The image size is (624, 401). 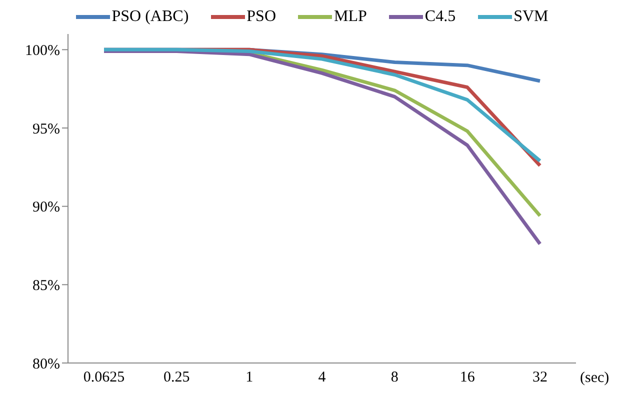 I want to click on x-tick-label: 32, so click(x=540, y=378).